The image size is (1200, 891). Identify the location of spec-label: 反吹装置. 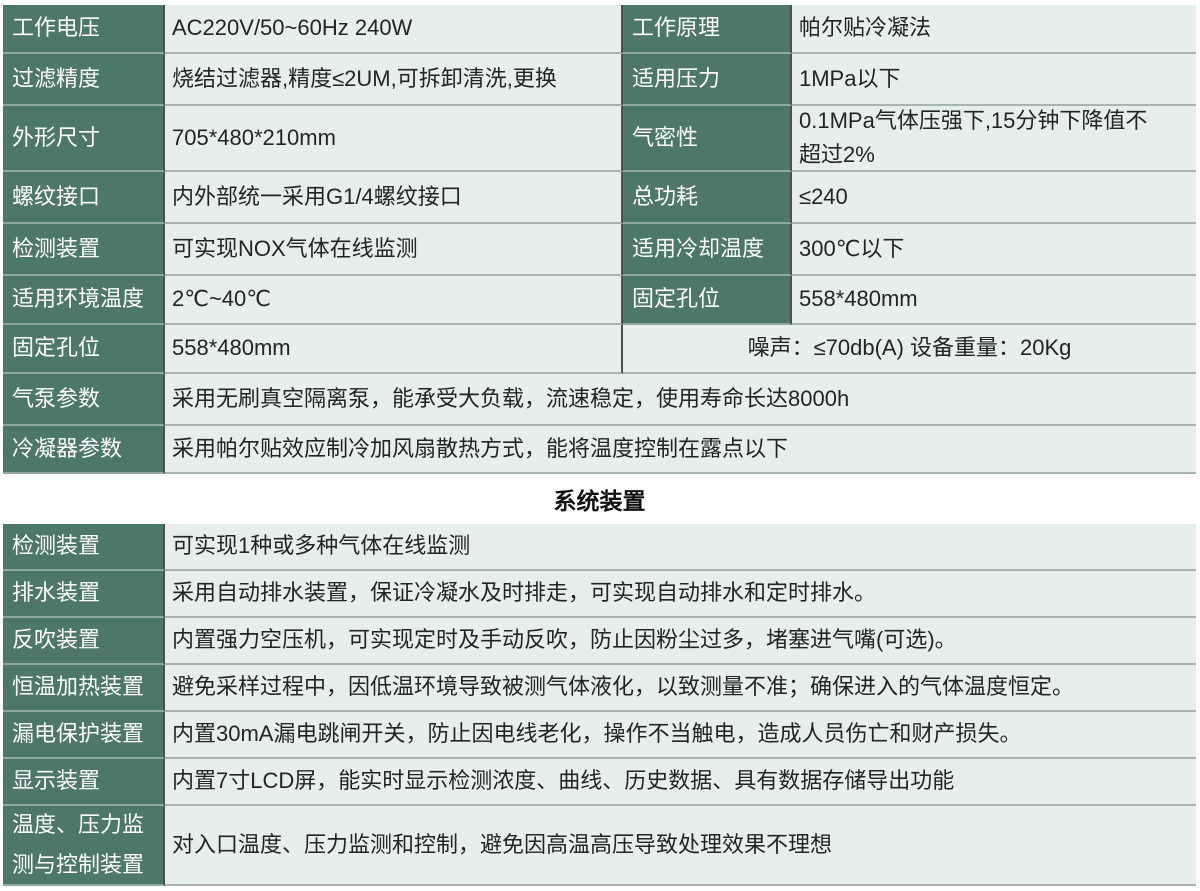
(84, 641).